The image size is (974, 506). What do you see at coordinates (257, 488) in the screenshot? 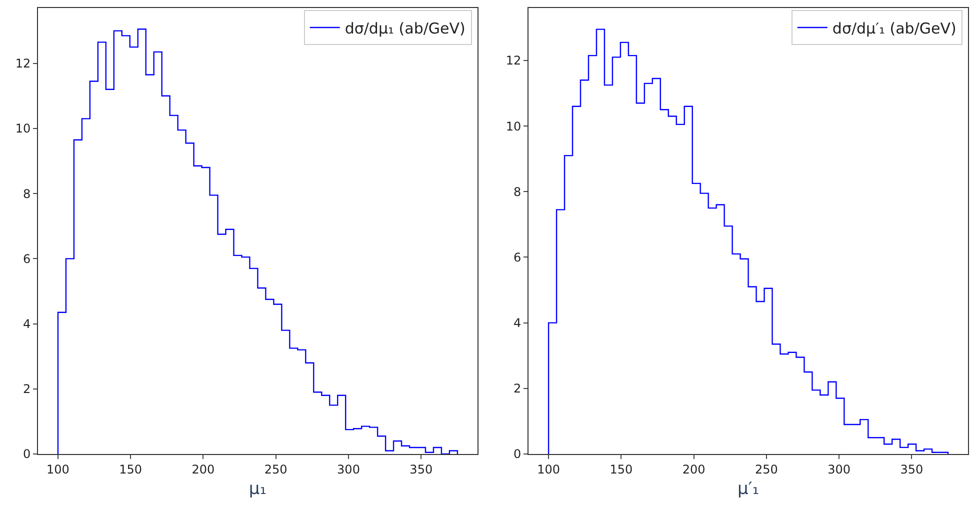
I see `x-axis-title: μ₁` at bounding box center [257, 488].